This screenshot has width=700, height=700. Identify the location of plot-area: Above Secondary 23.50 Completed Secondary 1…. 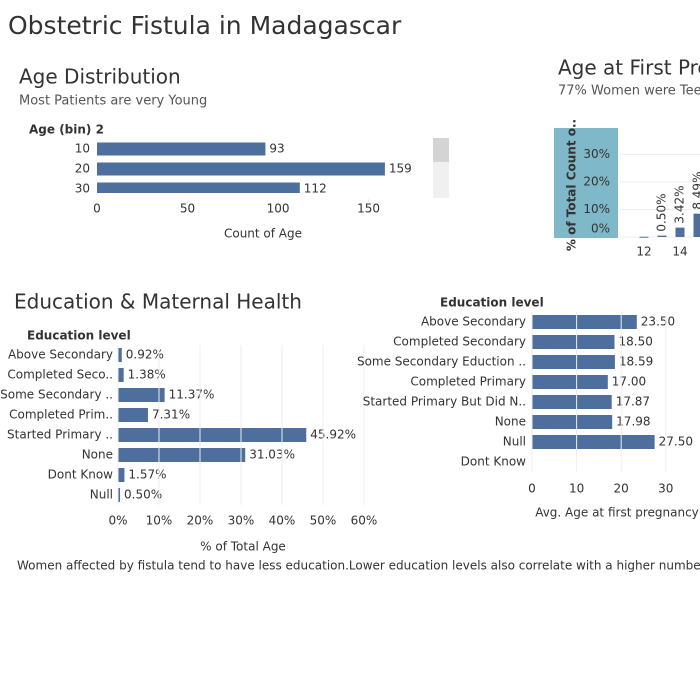
(525, 392).